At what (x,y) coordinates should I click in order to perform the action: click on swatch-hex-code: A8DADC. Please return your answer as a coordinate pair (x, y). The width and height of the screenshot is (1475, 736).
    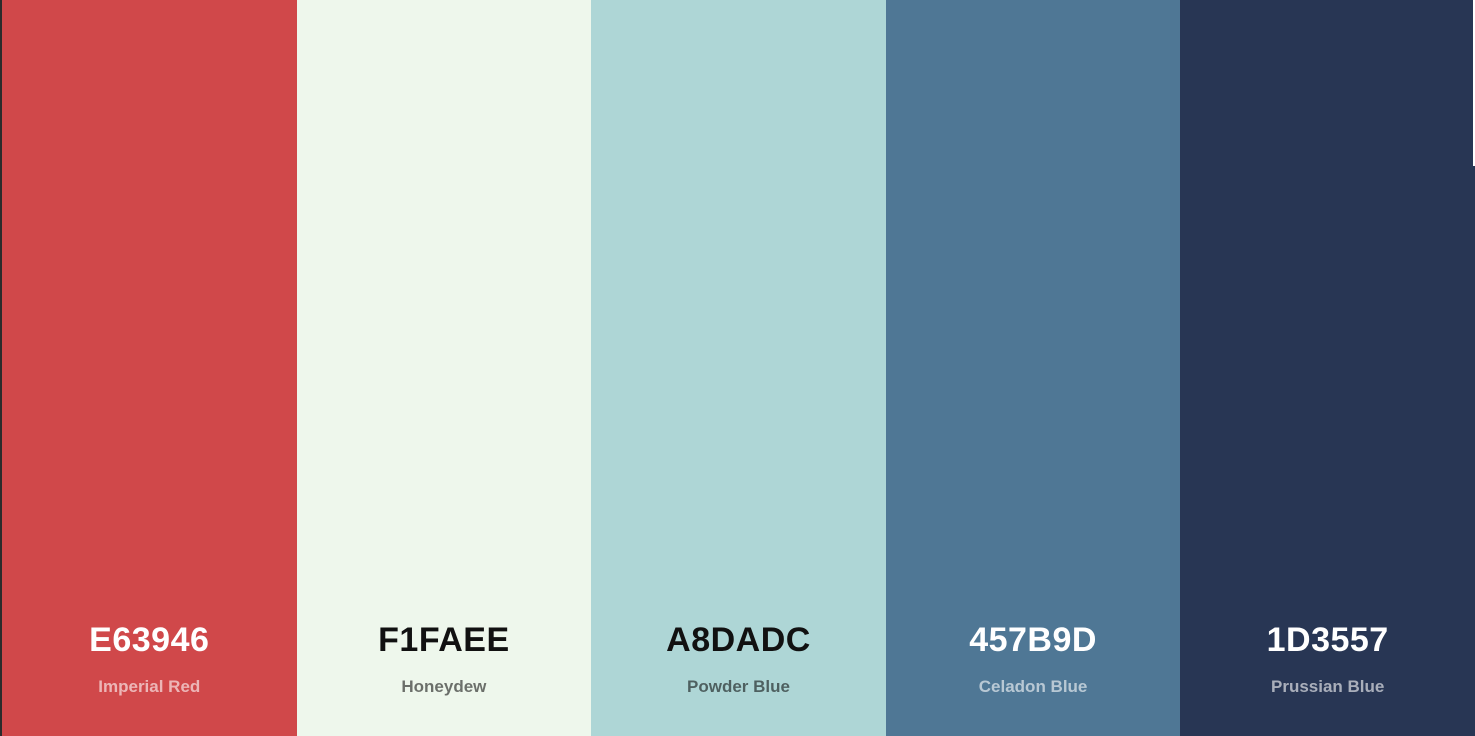
    Looking at the image, I should click on (738, 640).